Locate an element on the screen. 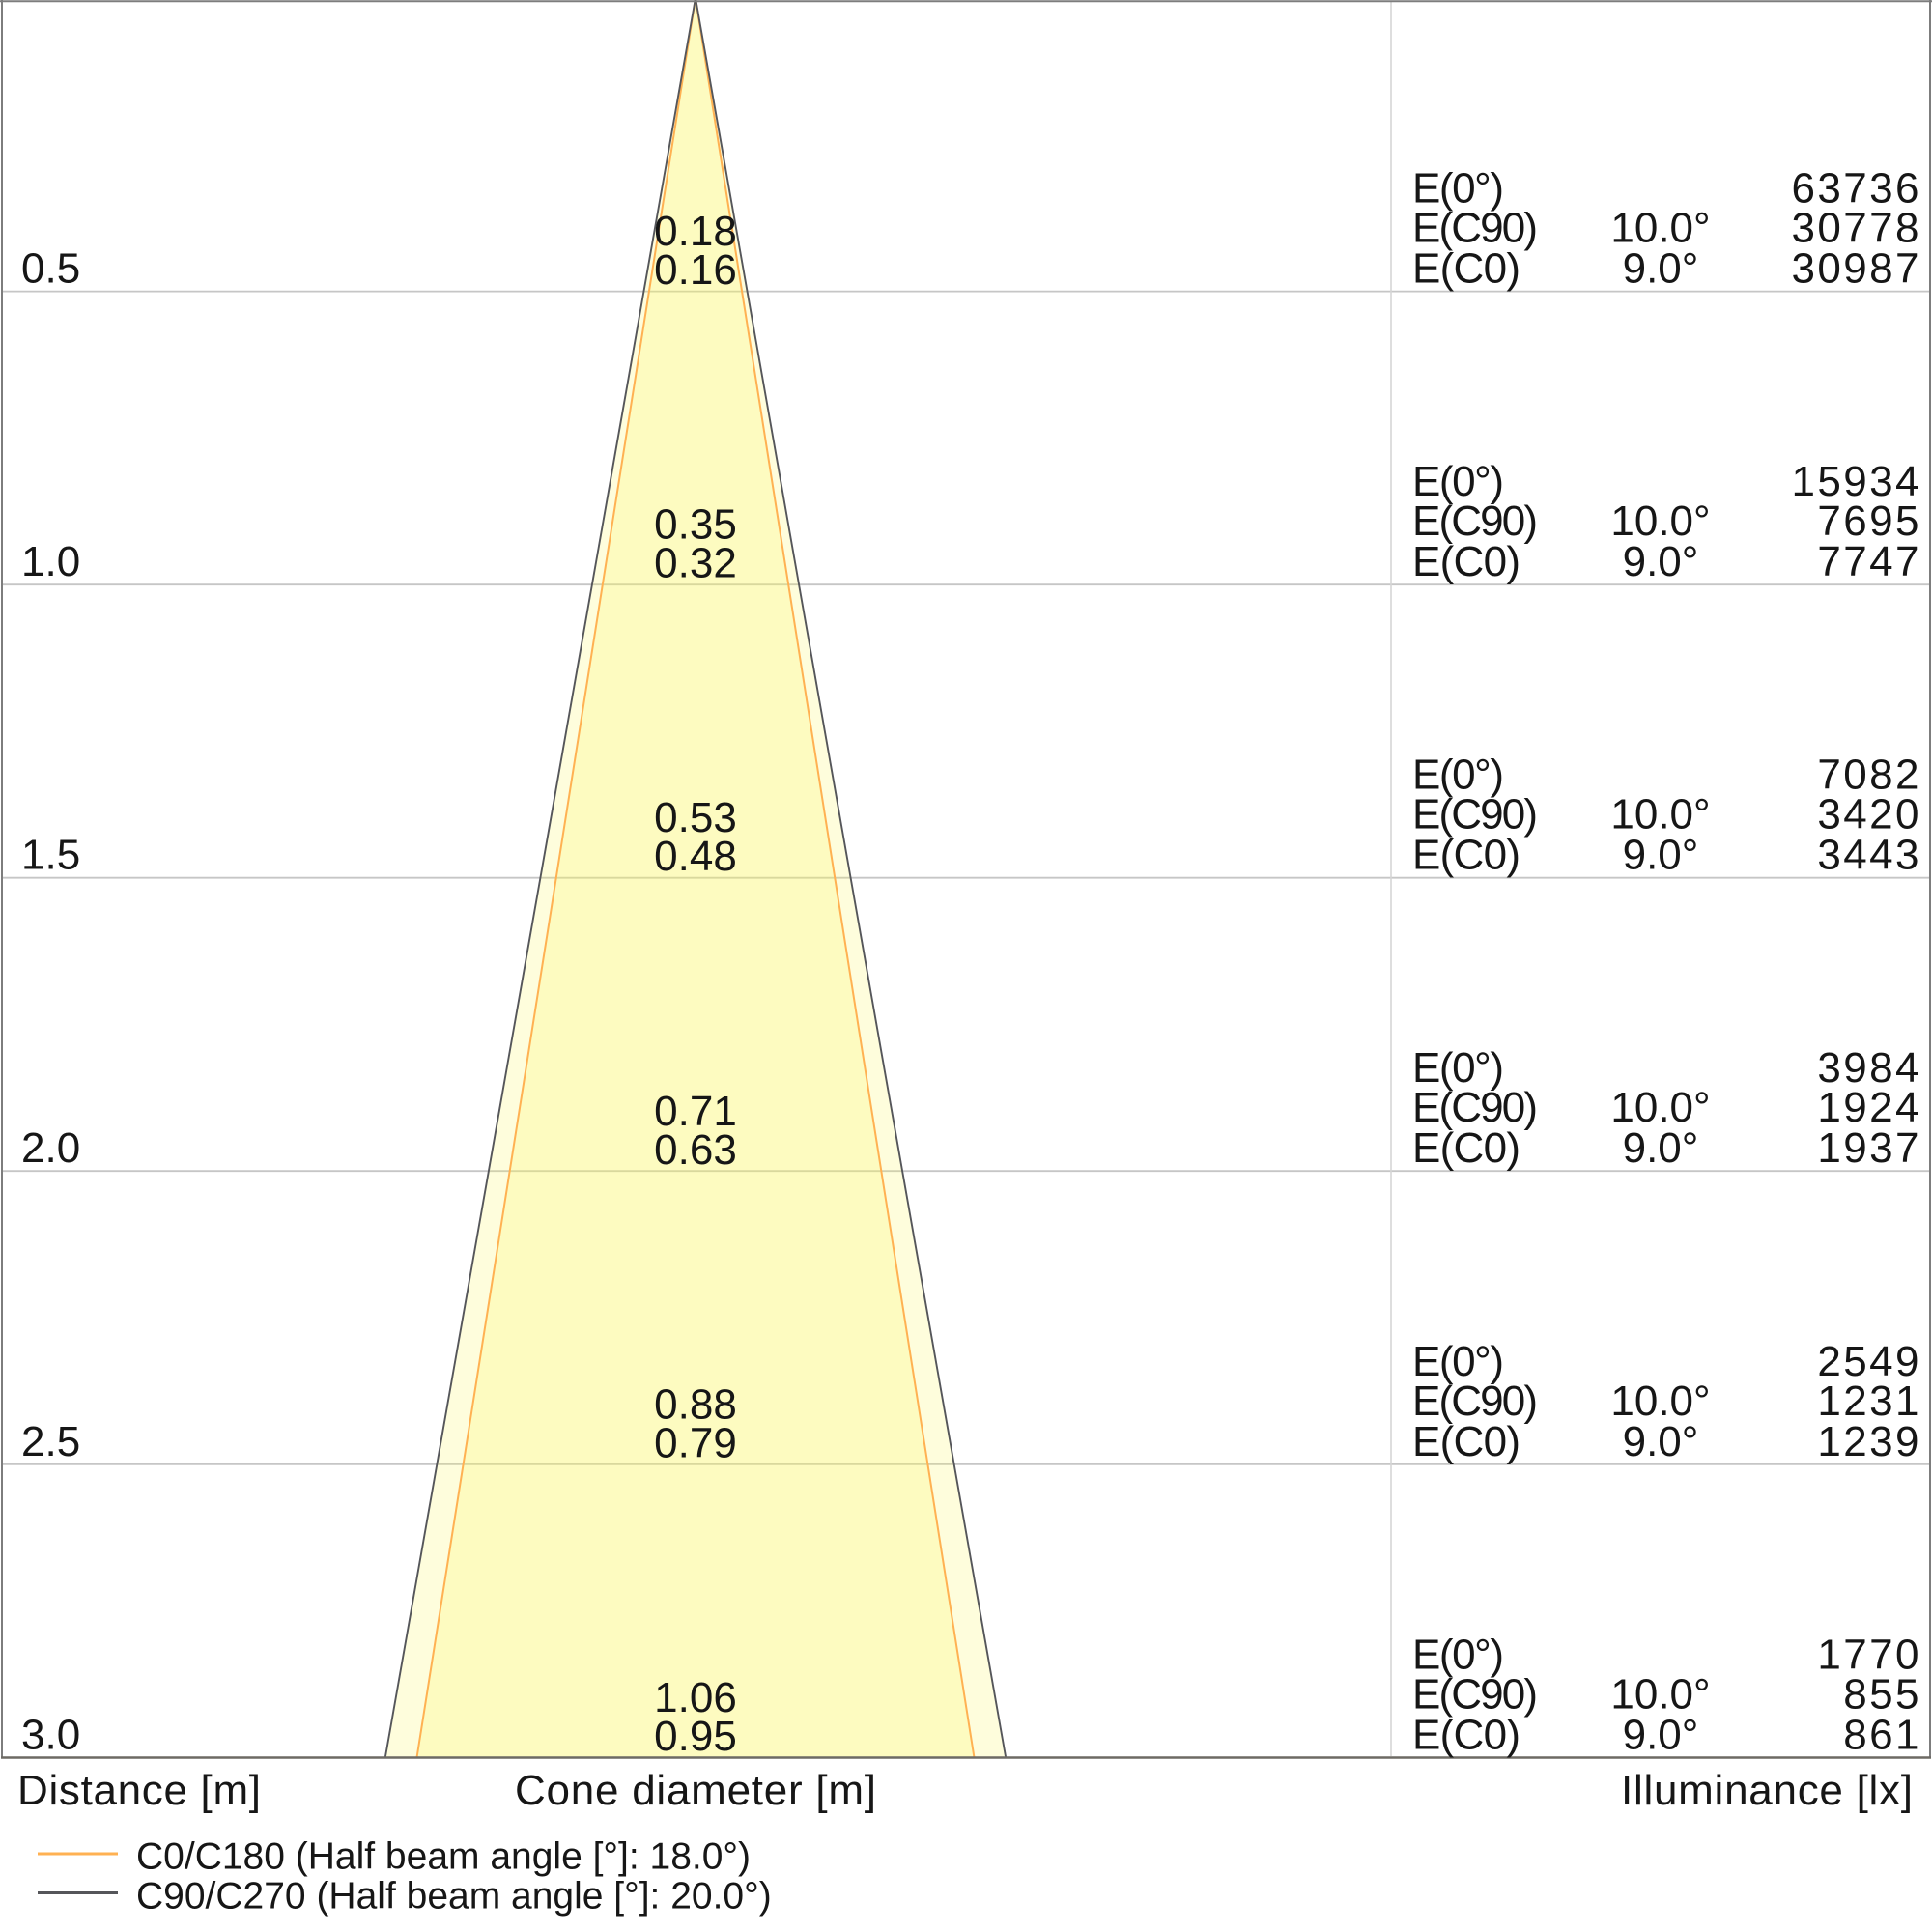  svg-text: 0.53 is located at coordinates (695, 817).